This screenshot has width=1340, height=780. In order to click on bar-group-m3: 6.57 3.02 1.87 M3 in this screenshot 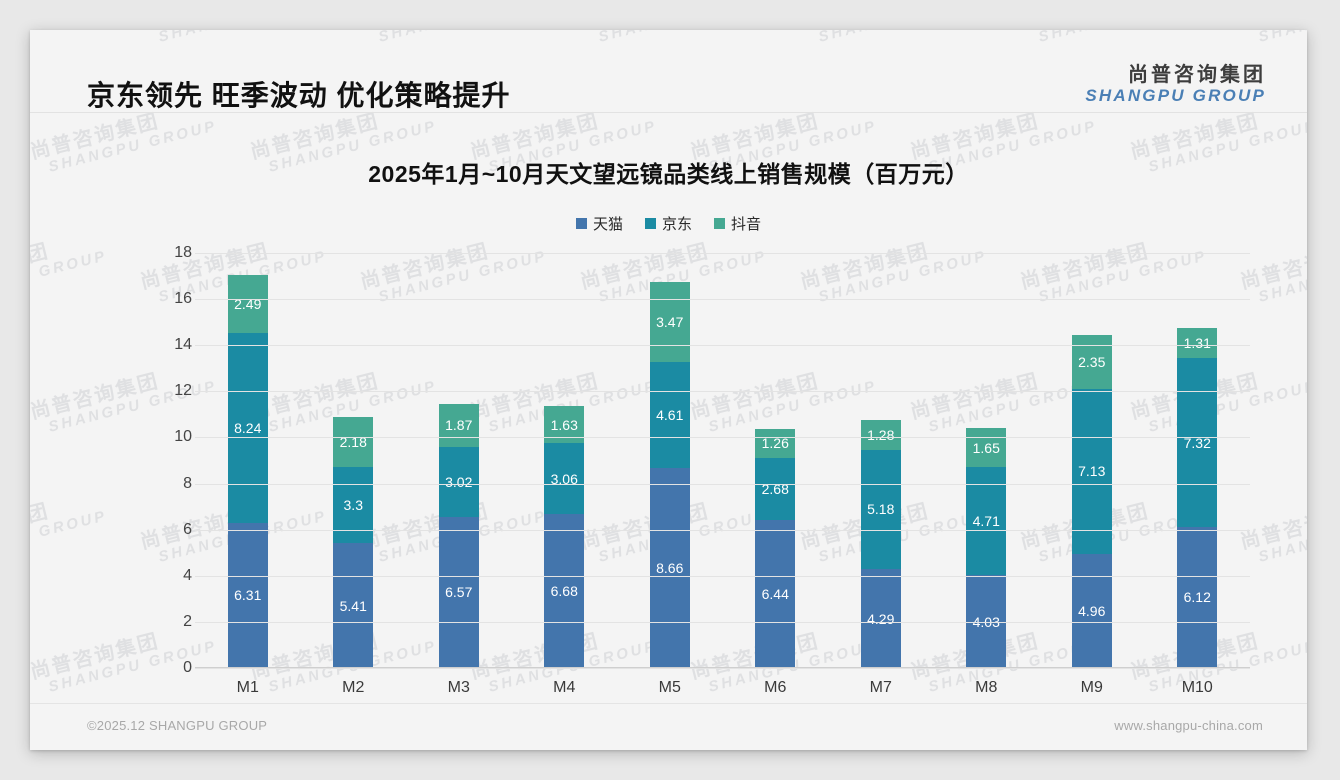, I will do `click(458, 549)`.